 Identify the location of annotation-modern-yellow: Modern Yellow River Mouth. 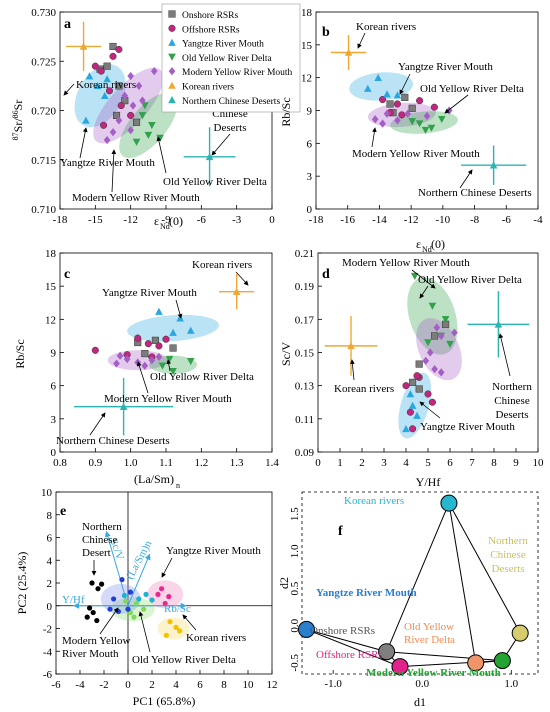
(416, 154).